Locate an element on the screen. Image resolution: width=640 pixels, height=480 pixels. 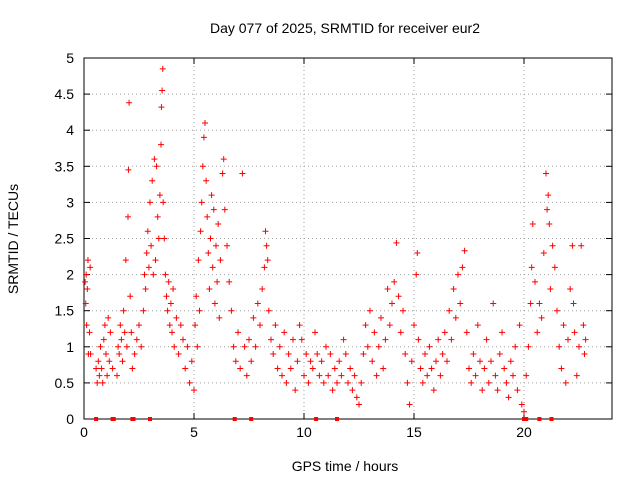
y-tick-label: 1.5 is located at coordinates (65, 311).